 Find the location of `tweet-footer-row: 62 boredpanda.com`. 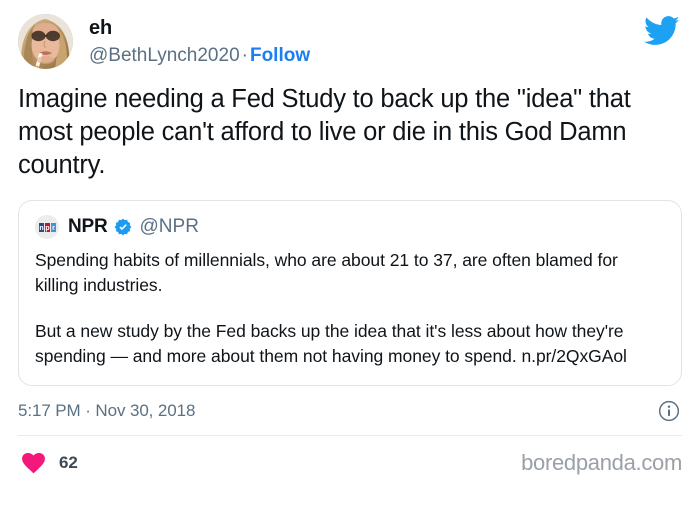

tweet-footer-row: 62 boredpanda.com is located at coordinates (350, 456).